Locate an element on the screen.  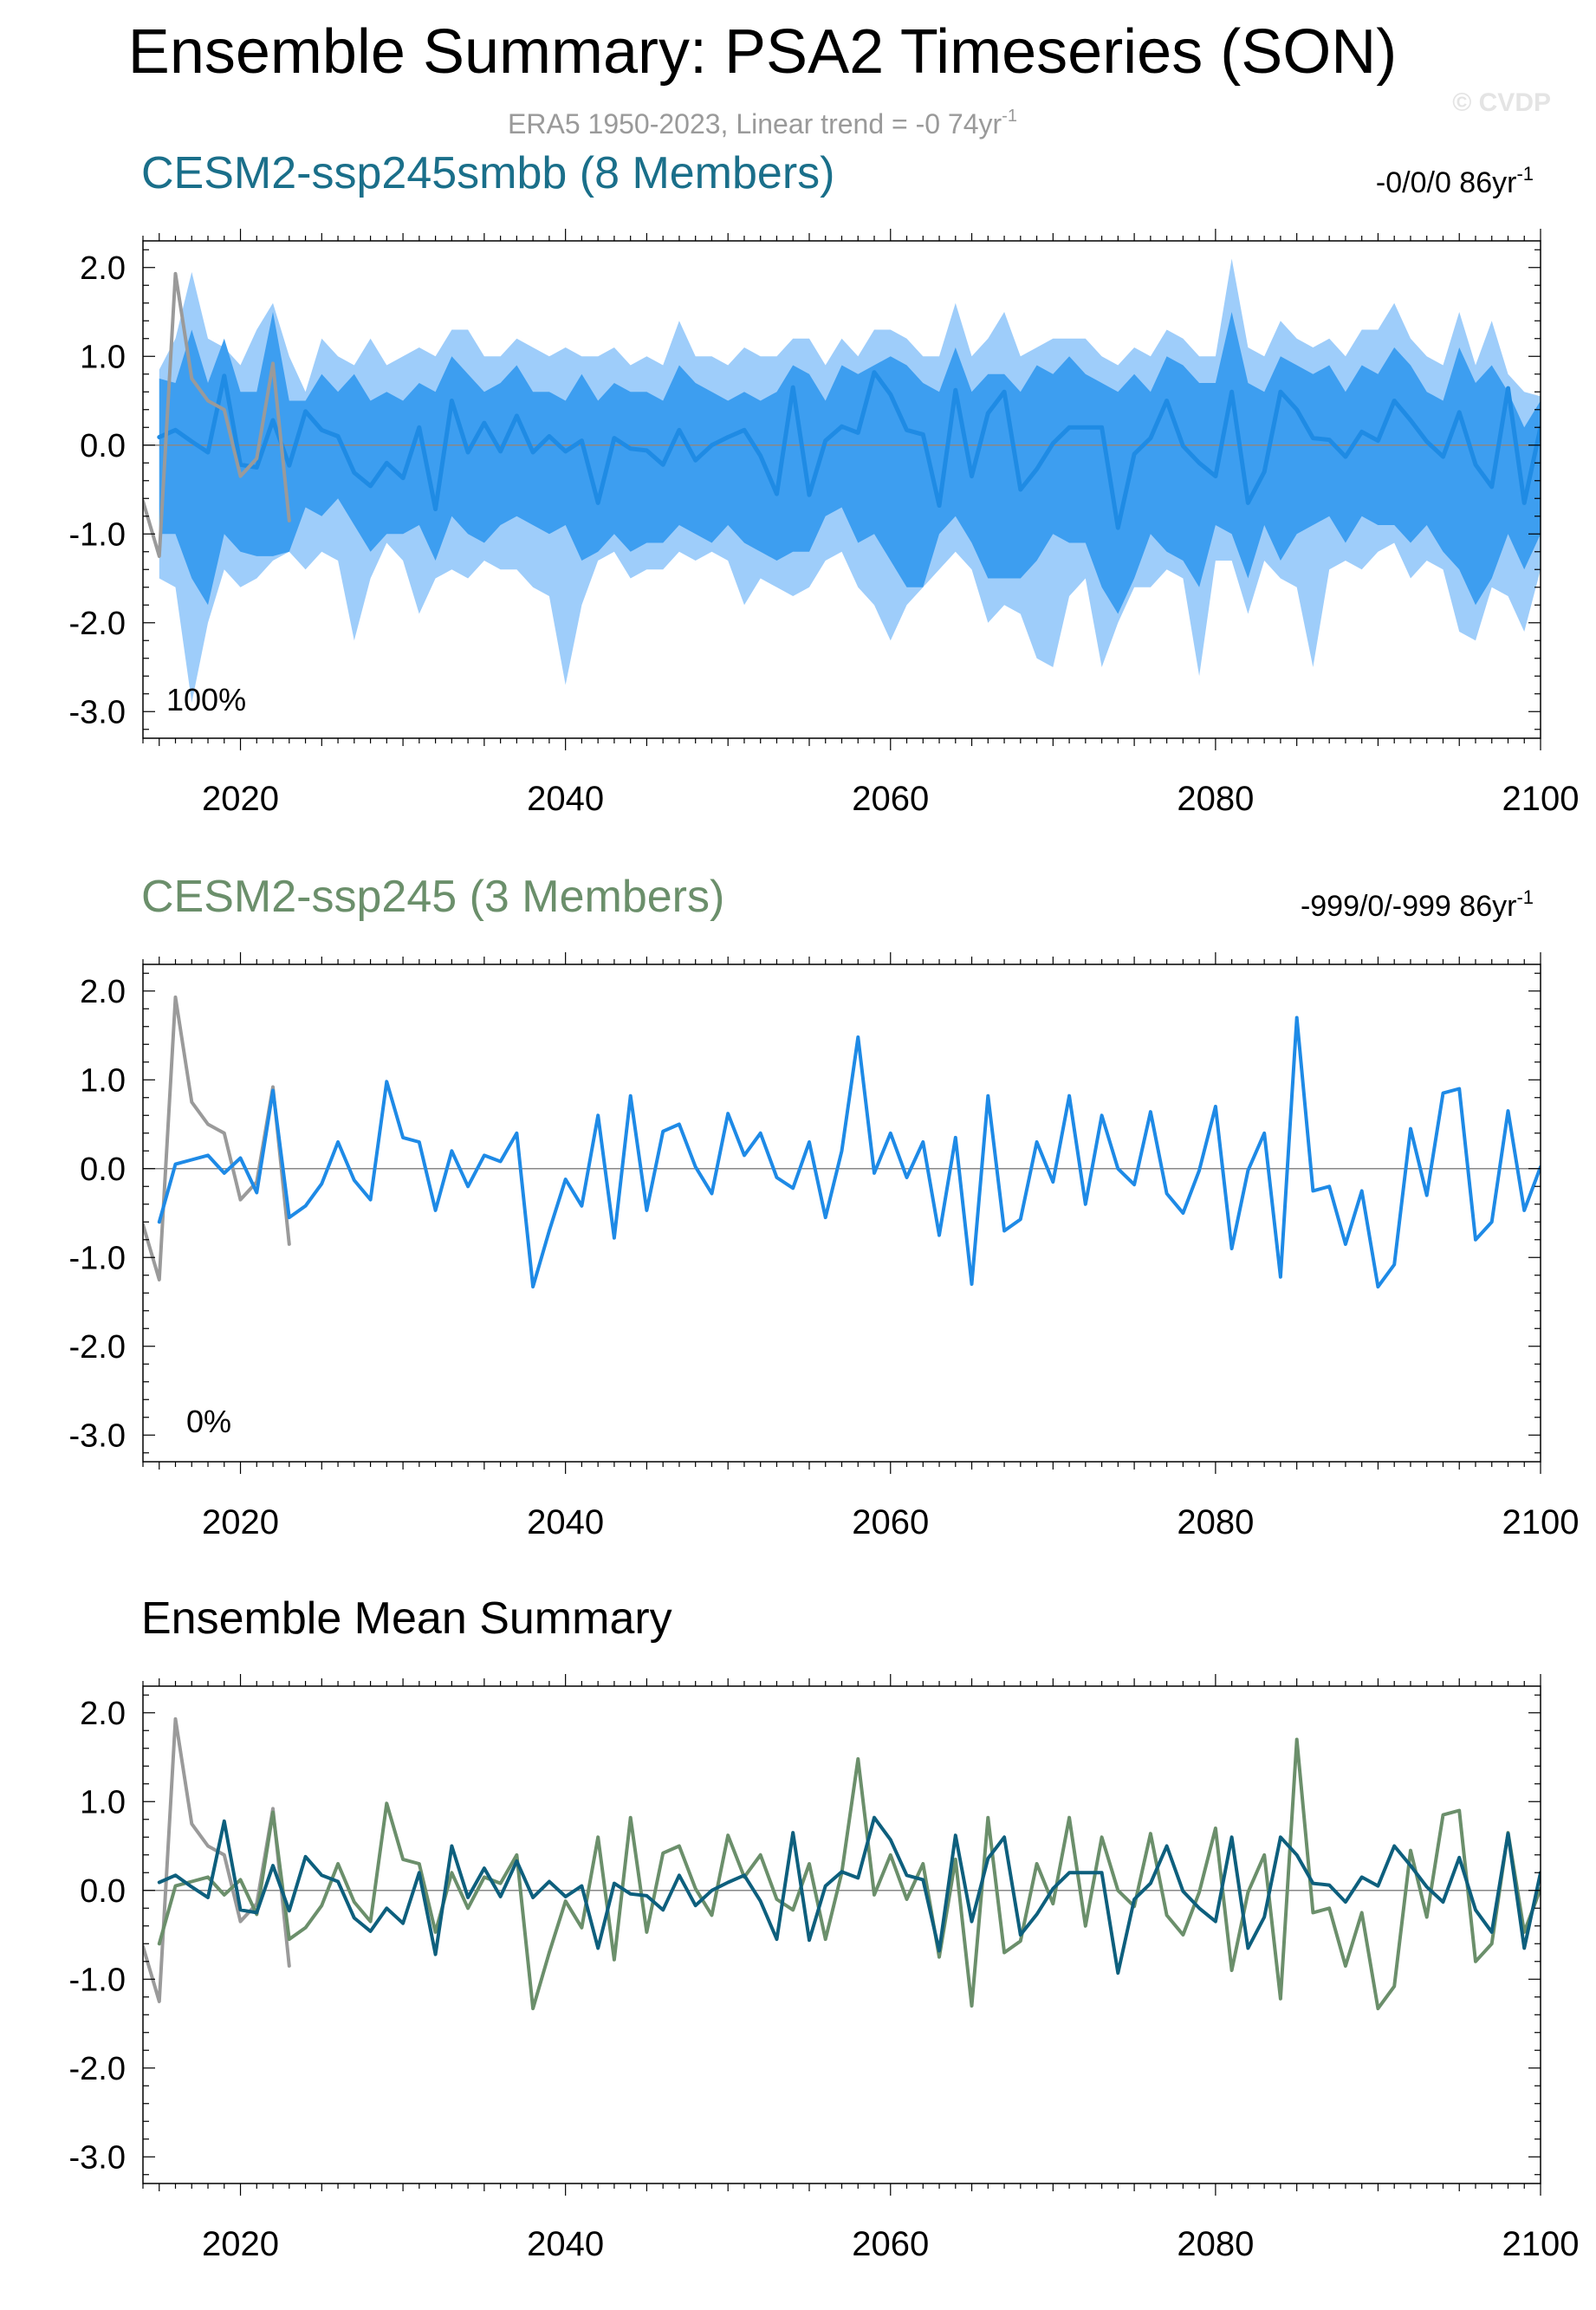
ens1-obs-line is located at coordinates (217, 414).